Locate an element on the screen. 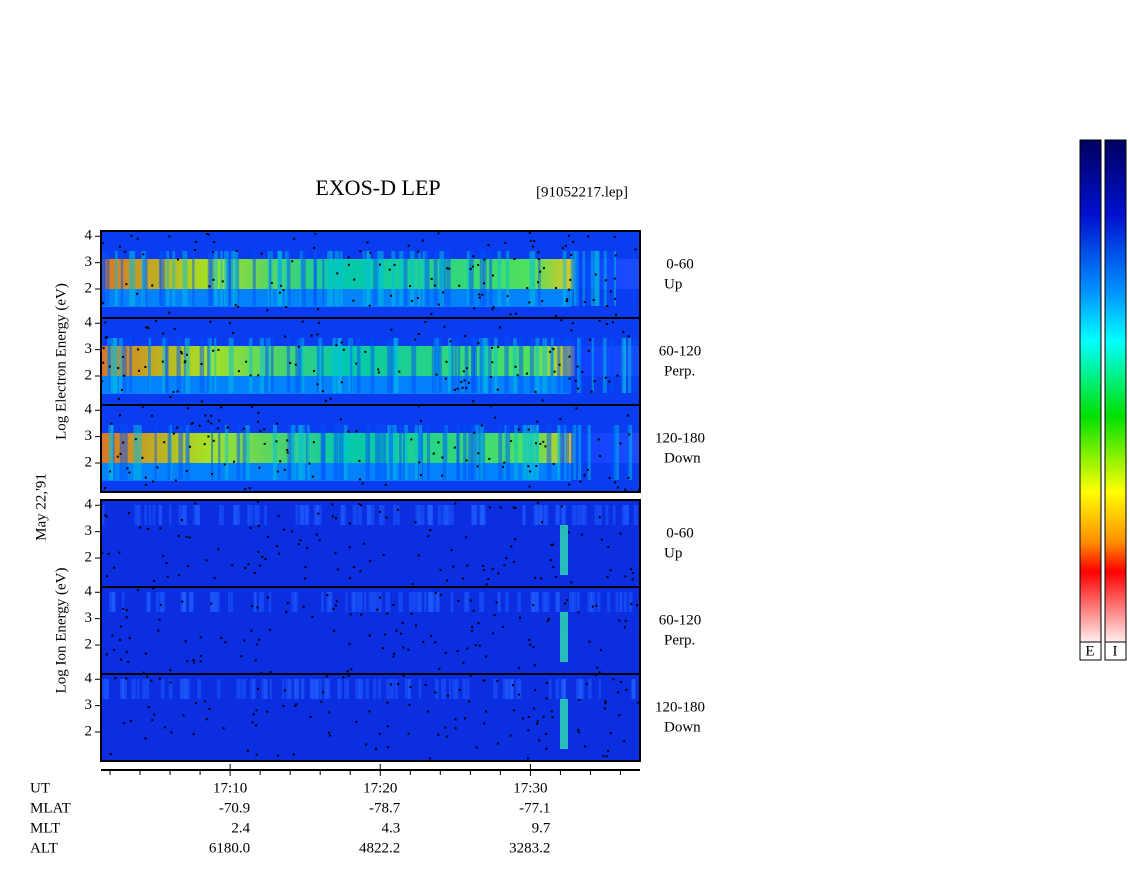 The image size is (1130, 875). panel-label: Up is located at coordinates (673, 553).